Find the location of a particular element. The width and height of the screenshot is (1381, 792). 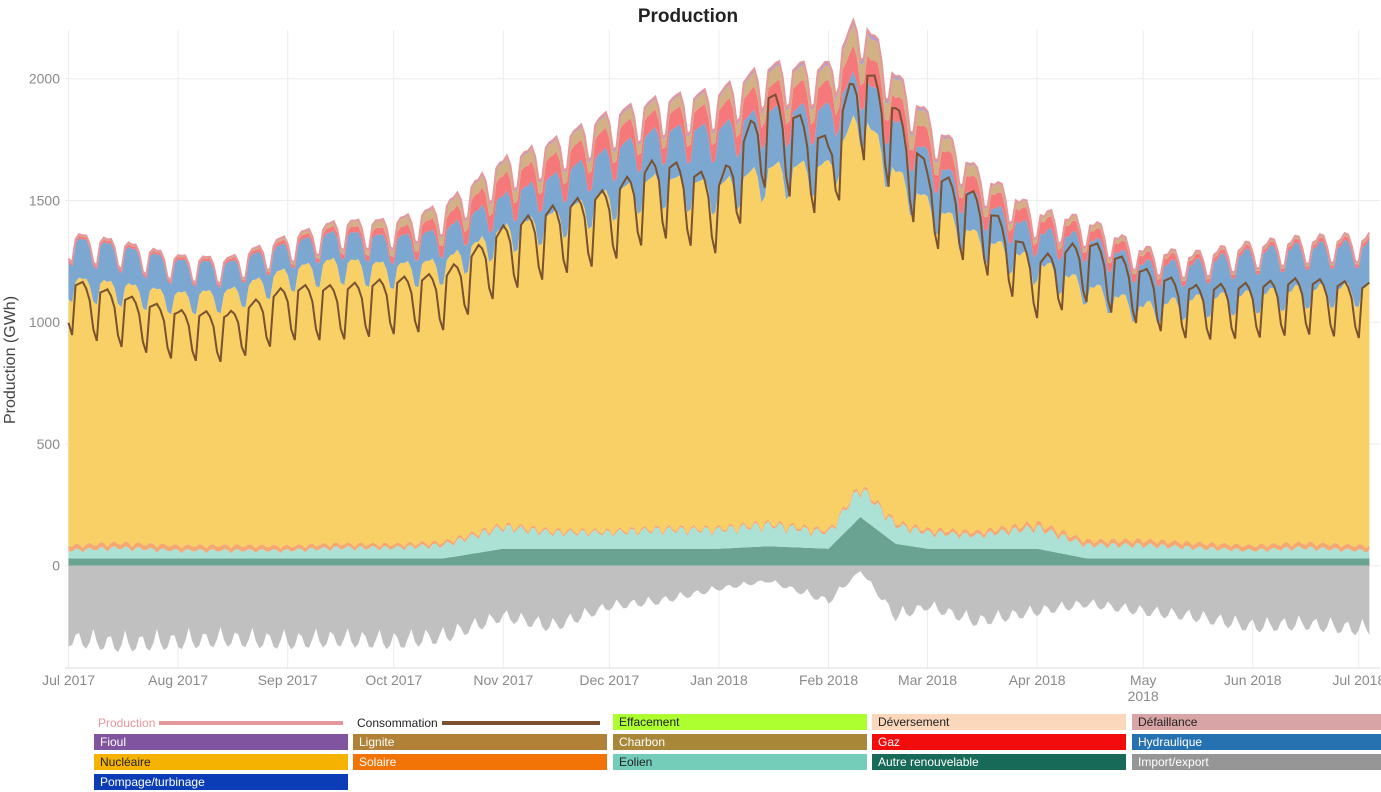

legend-charbon: Charbon is located at coordinates (740, 742).